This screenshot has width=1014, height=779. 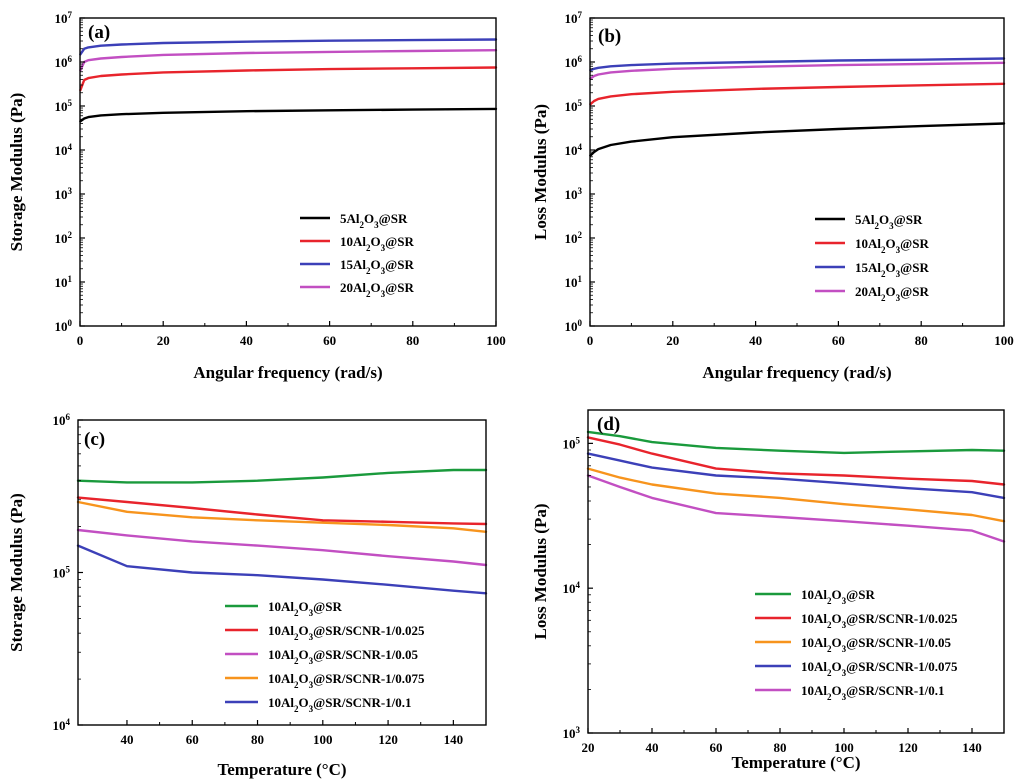 What do you see at coordinates (94, 439) in the screenshot?
I see `panel-label: (c)` at bounding box center [94, 439].